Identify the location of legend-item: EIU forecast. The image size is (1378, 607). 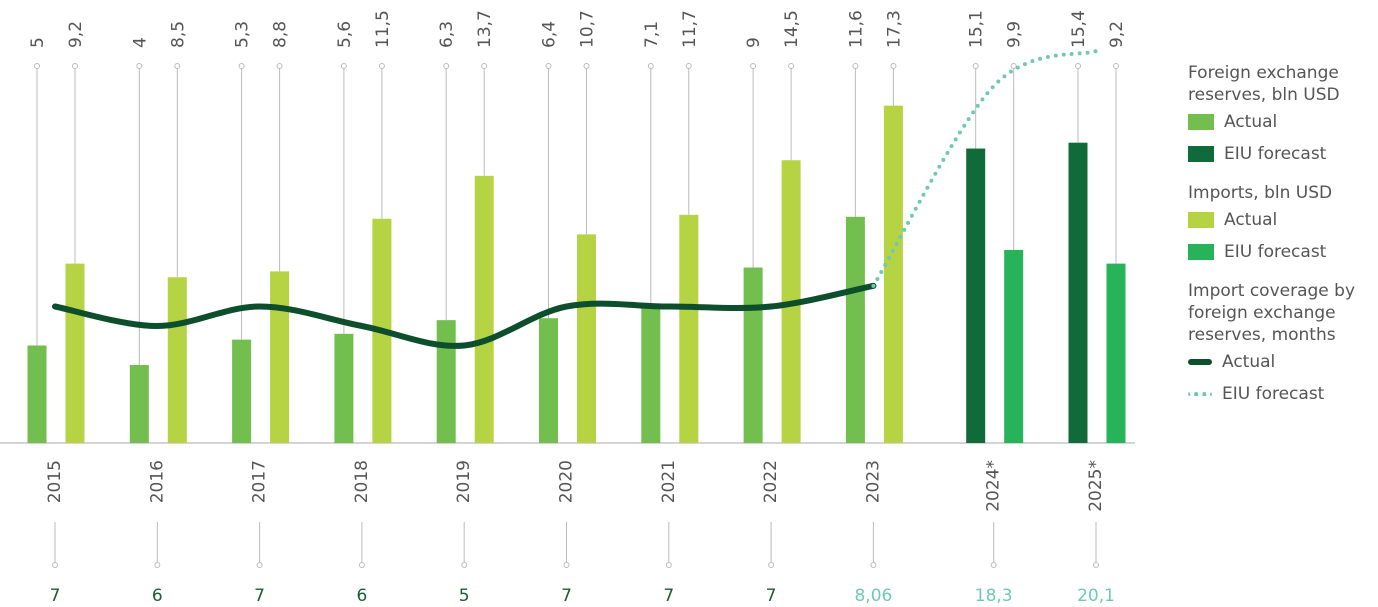
(1280, 252).